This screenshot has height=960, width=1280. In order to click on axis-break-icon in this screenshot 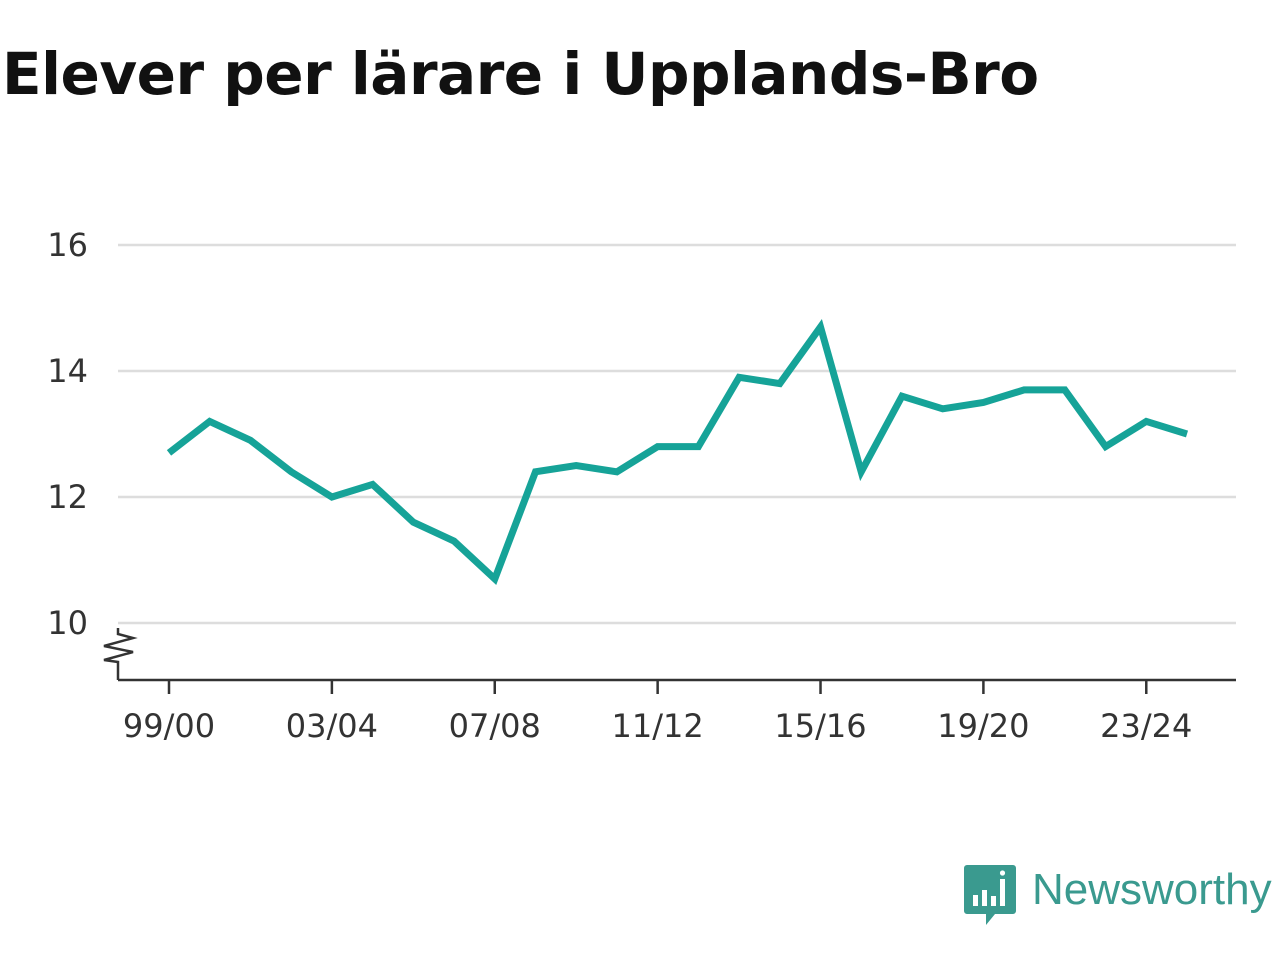, I will do `click(120, 654)`.